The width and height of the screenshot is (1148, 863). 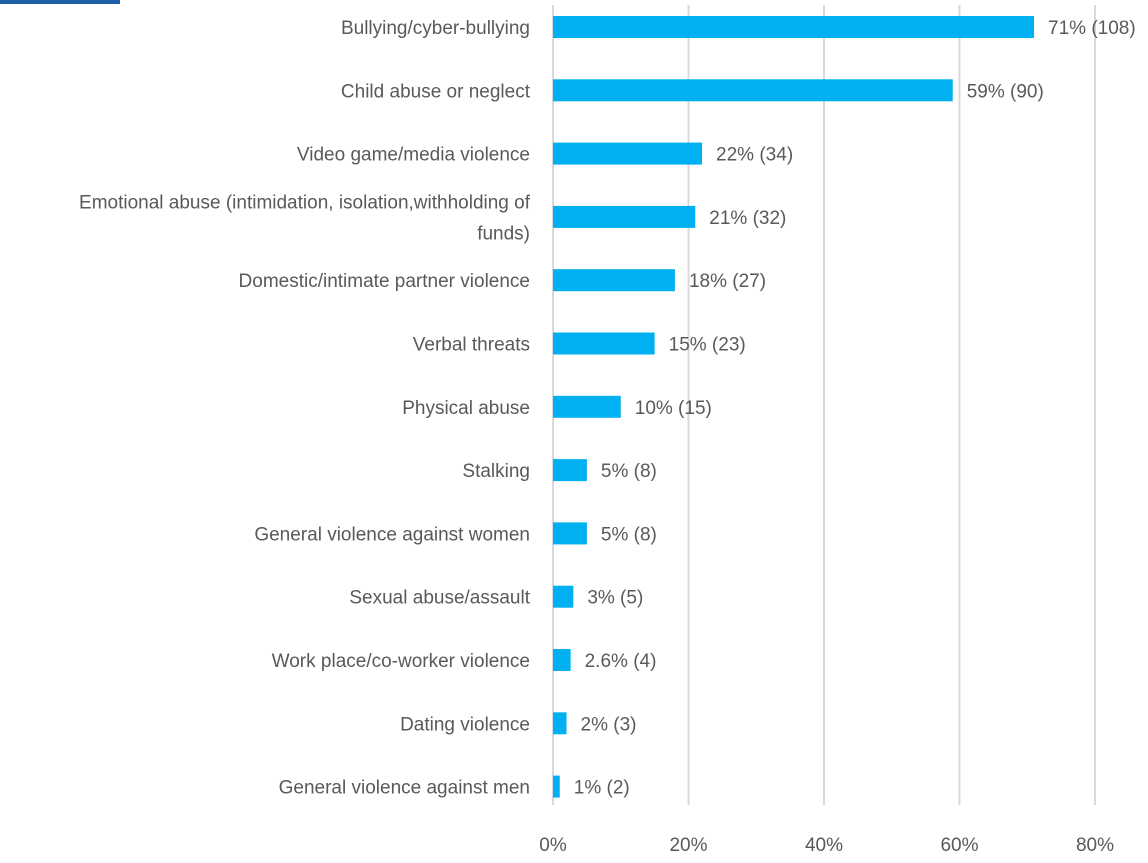 What do you see at coordinates (1092, 28) in the screenshot?
I see `data-label: 71% (108)` at bounding box center [1092, 28].